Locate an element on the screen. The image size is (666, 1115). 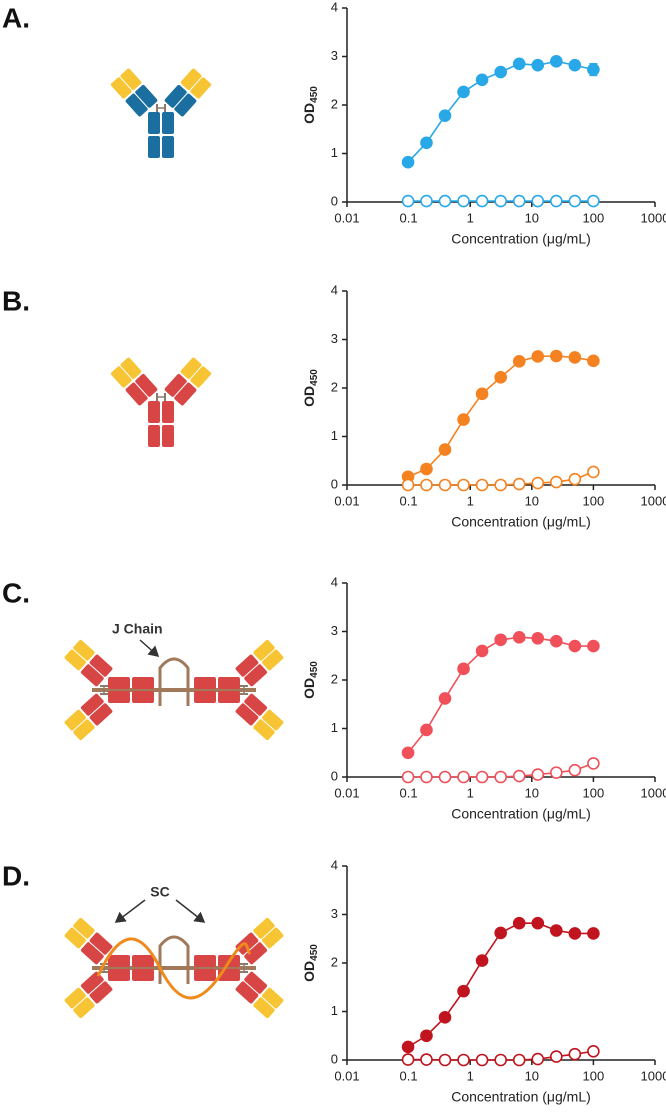
annotation: J Chain is located at coordinates (137, 629).